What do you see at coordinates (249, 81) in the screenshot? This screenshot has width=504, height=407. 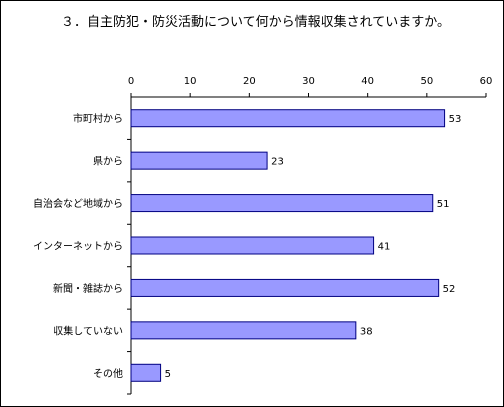 I see `x-tick-label: 20` at bounding box center [249, 81].